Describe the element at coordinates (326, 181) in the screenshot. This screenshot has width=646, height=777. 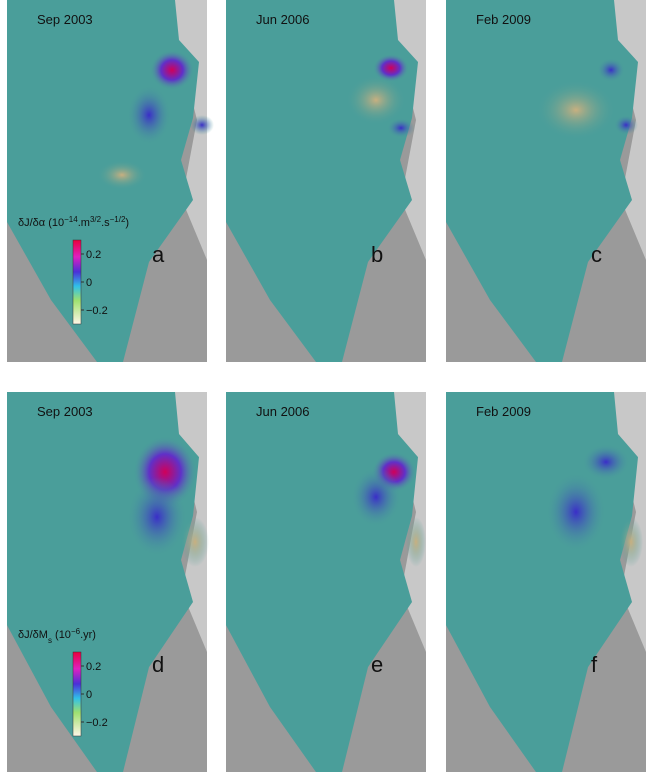
I see `map-panel: Jun 2006 b` at that location.